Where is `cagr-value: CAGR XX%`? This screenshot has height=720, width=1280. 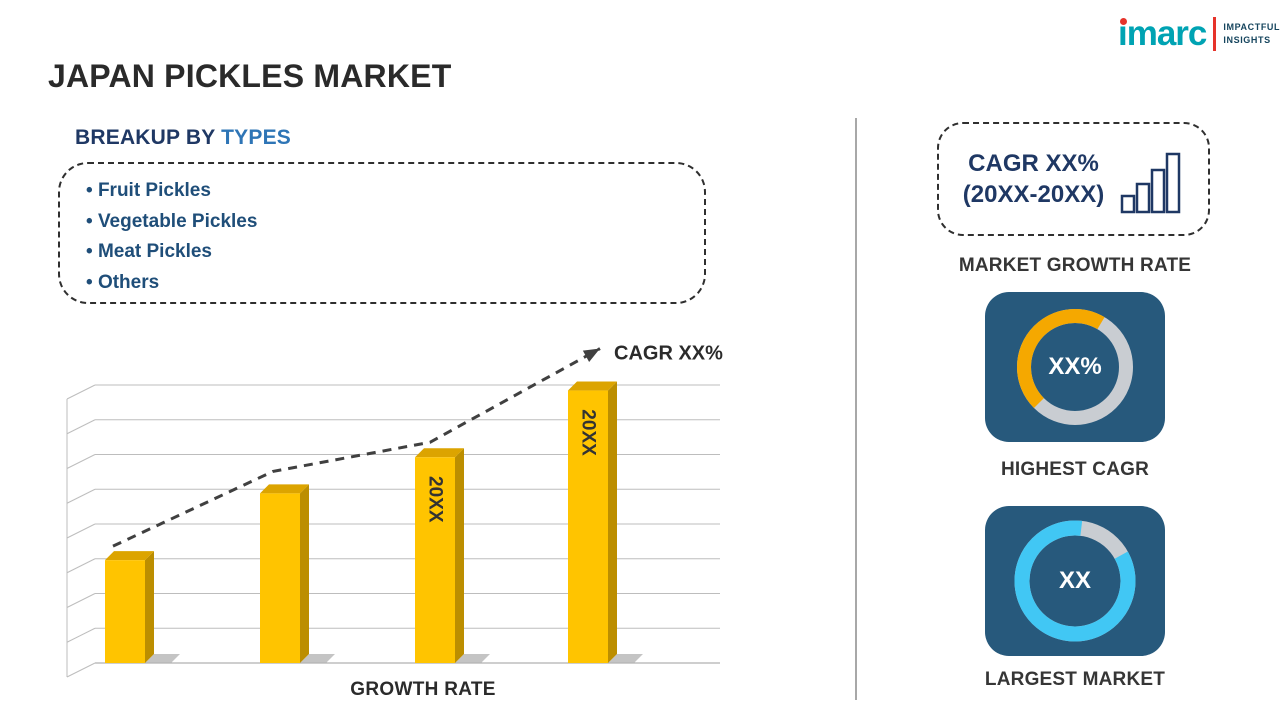
cagr-value: CAGR XX% is located at coordinates (1033, 163).